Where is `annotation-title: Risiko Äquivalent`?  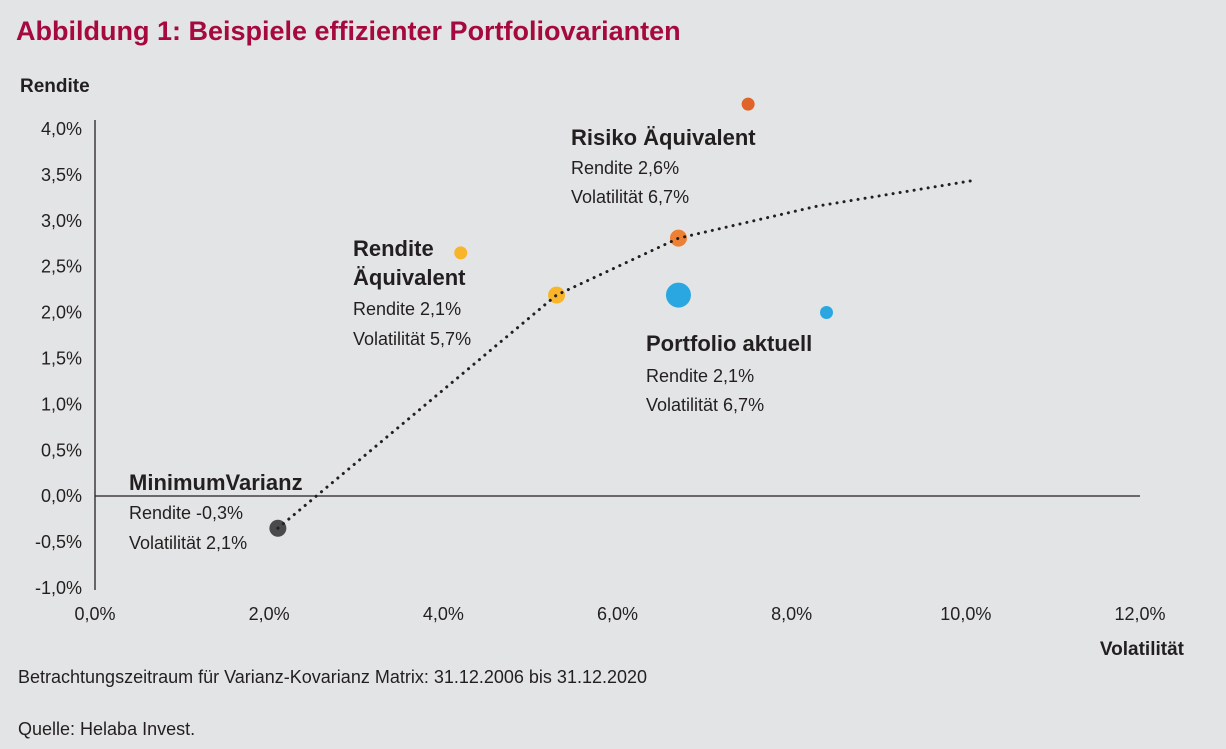 annotation-title: Risiko Äquivalent is located at coordinates (663, 137).